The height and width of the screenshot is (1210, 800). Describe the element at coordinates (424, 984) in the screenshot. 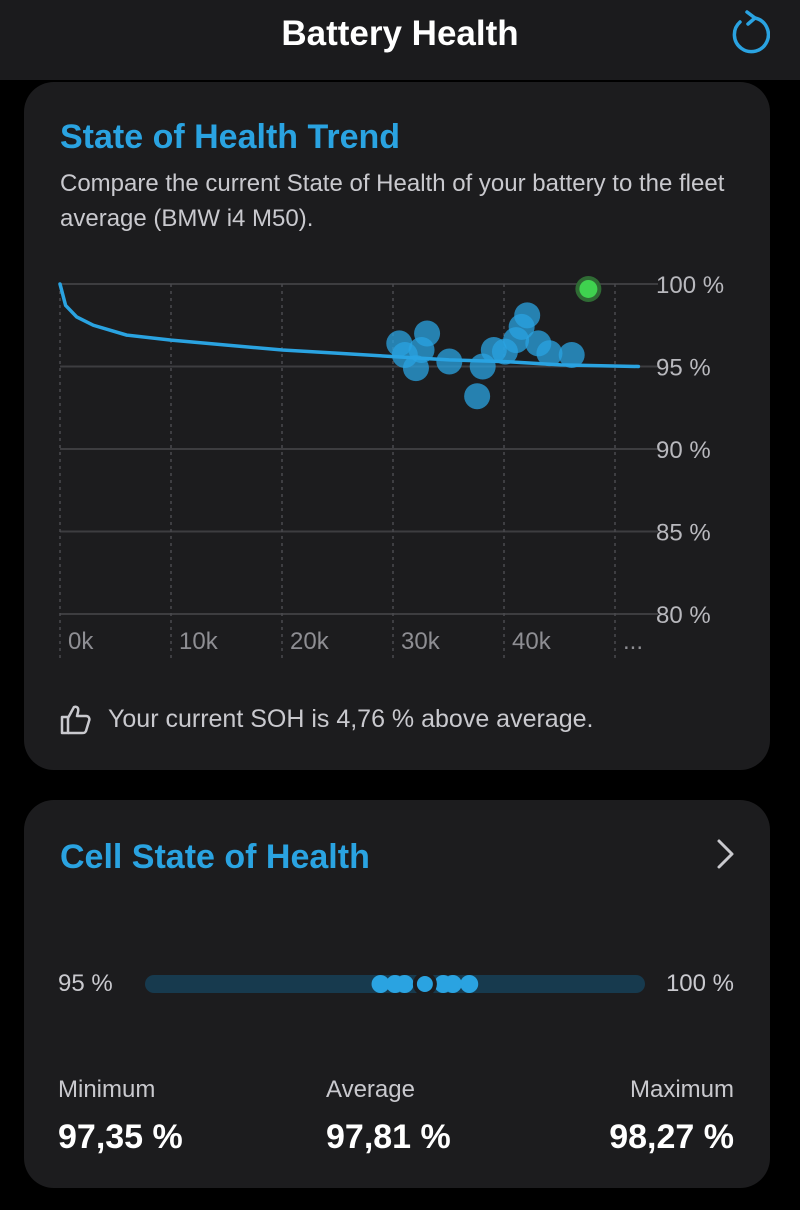

I see `average-marker` at that location.